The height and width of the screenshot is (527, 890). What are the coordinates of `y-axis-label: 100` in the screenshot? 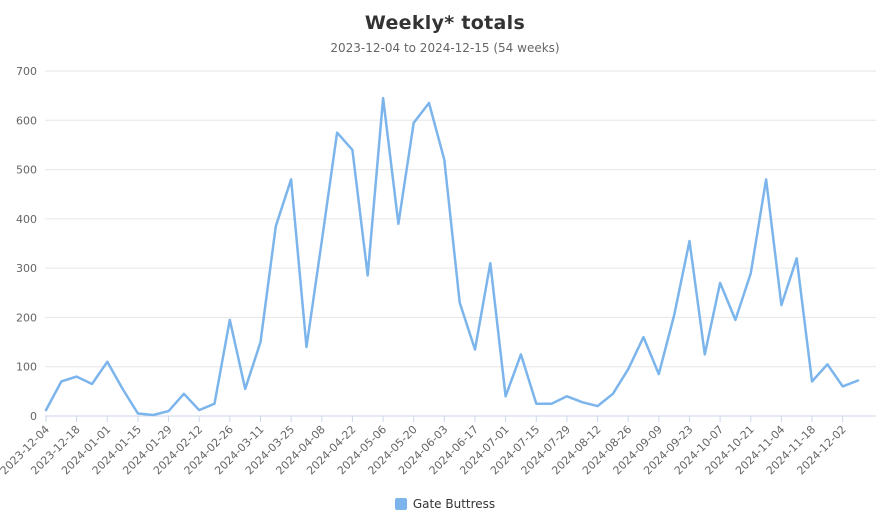 It's located at (26, 367).